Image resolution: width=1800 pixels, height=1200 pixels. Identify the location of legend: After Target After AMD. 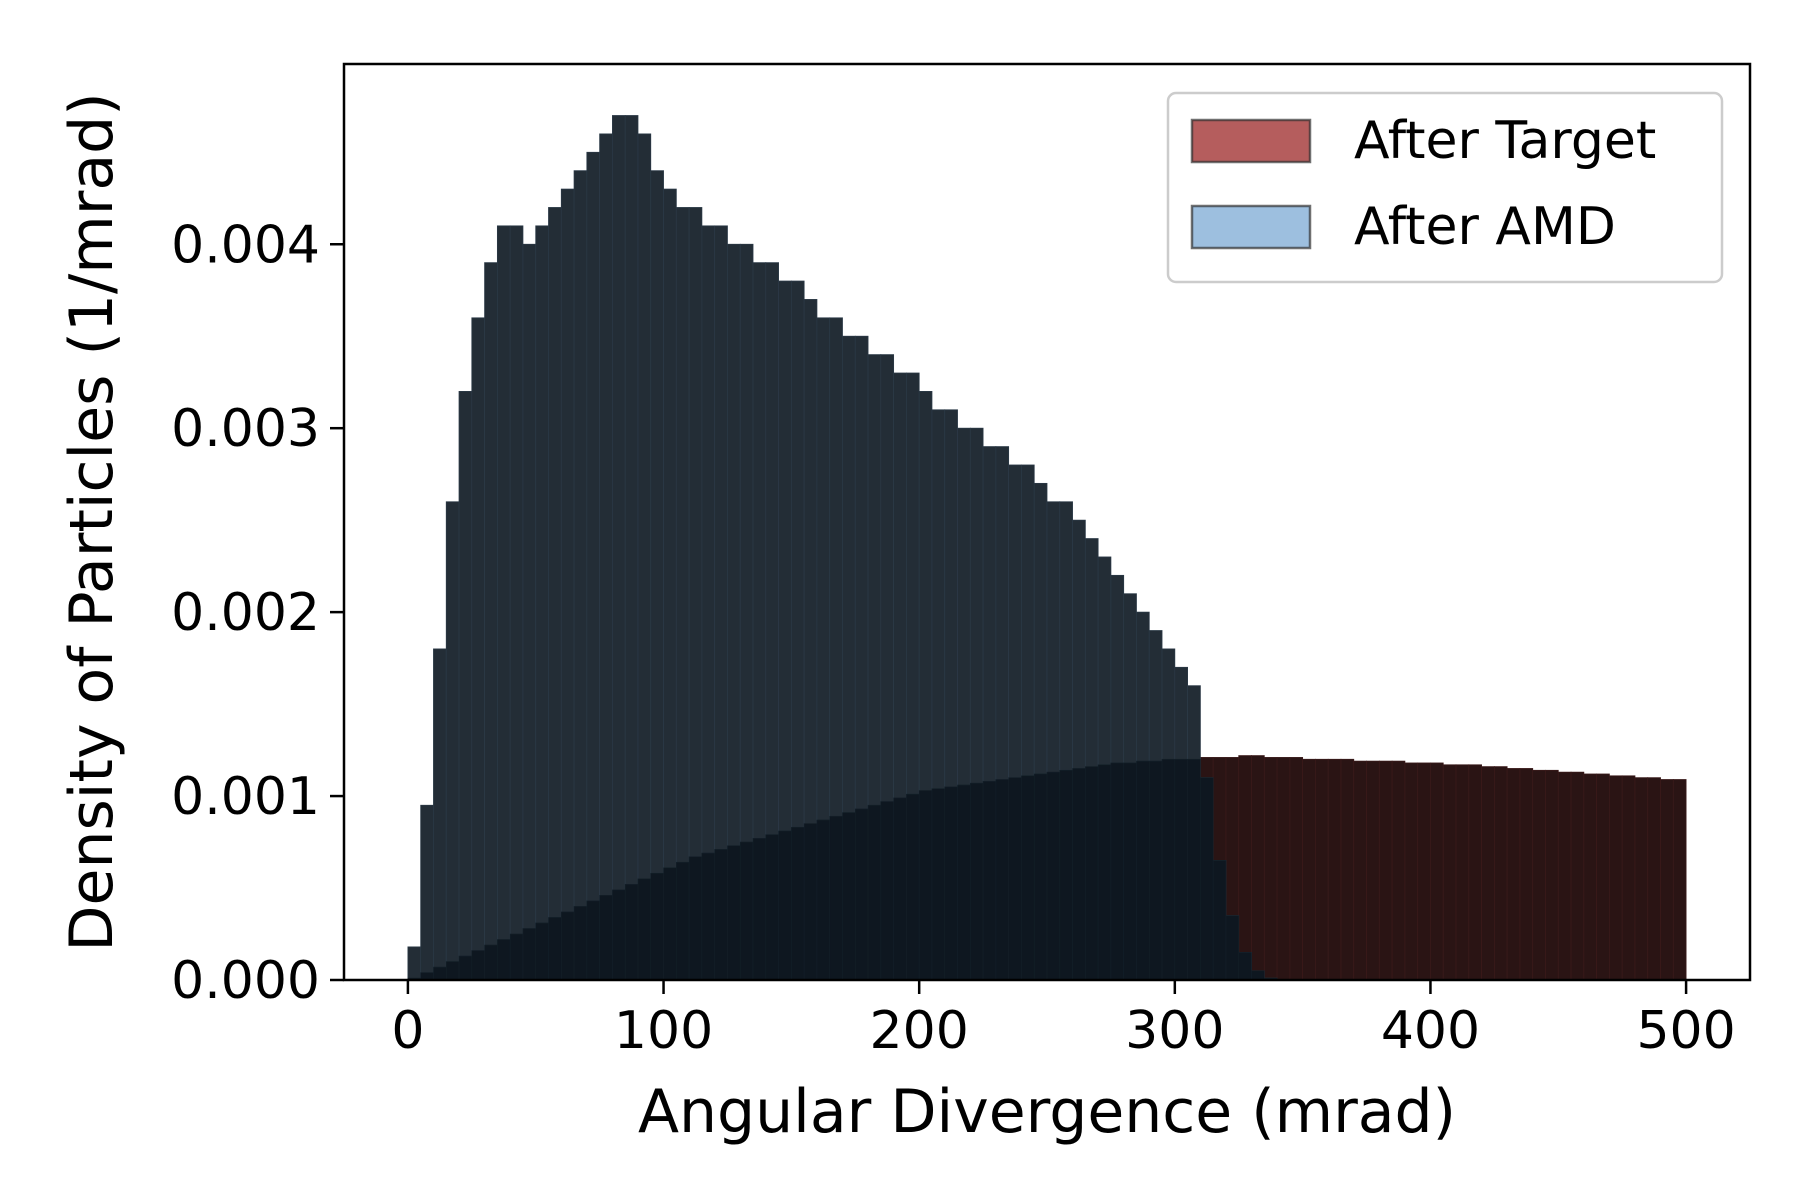
(1445, 187).